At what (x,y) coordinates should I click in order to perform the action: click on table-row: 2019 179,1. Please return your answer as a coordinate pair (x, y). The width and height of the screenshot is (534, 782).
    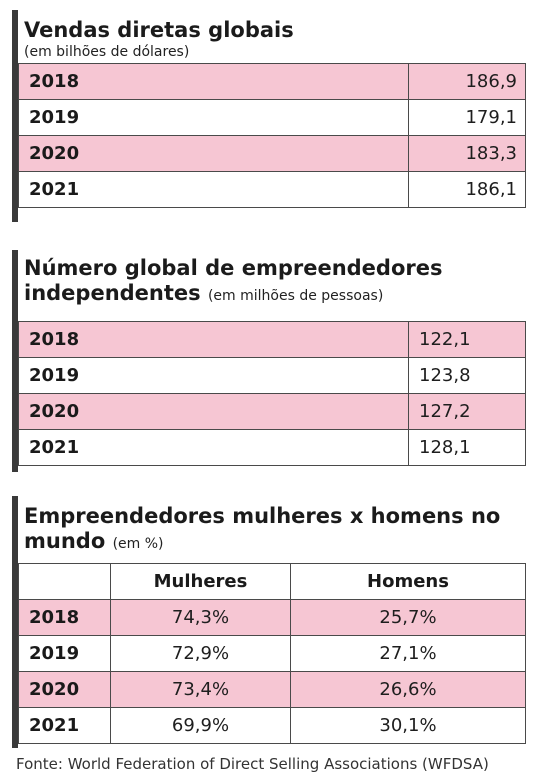
    Looking at the image, I should click on (272, 117).